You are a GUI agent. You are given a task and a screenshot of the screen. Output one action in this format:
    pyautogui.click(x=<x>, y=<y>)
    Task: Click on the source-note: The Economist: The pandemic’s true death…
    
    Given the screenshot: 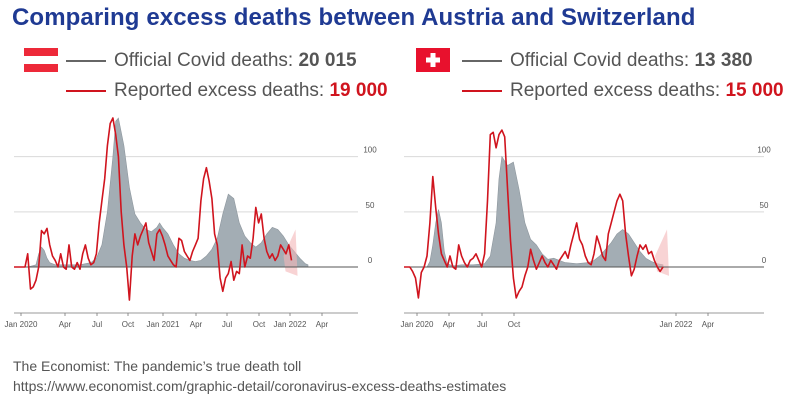 What is the action you would take?
    pyautogui.click(x=259, y=376)
    